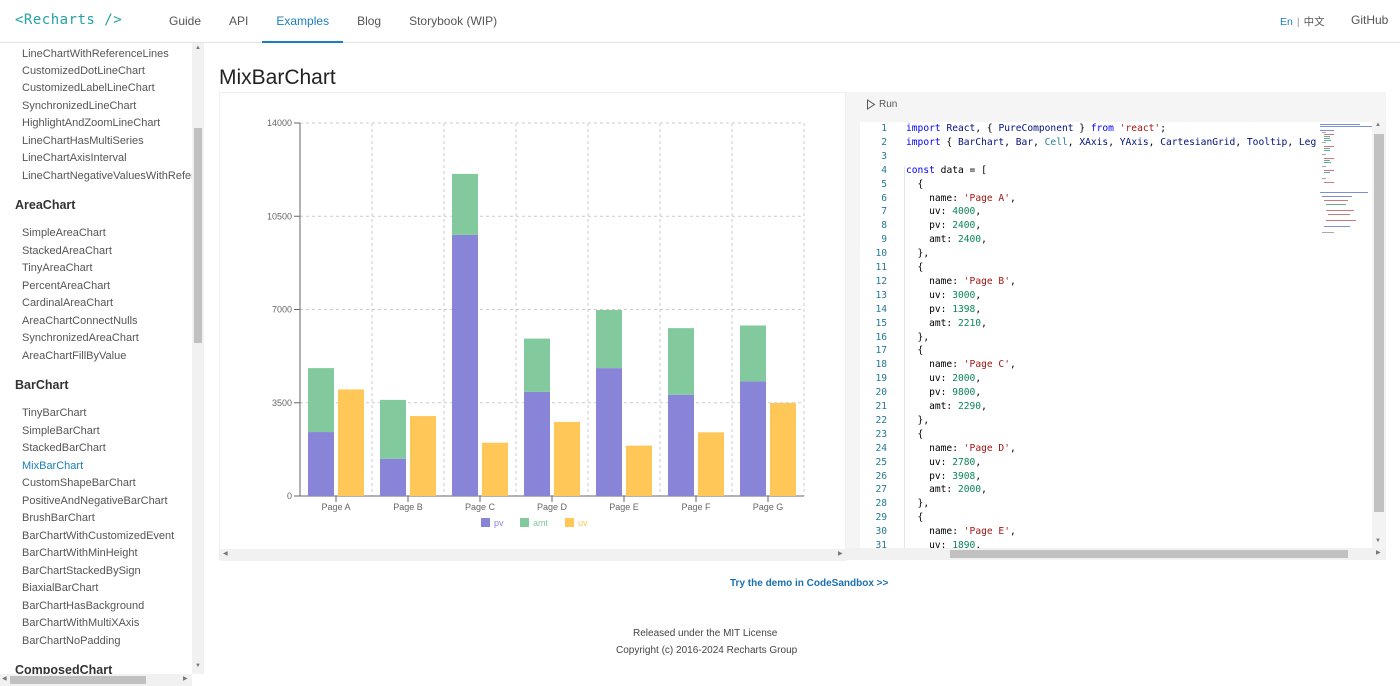  Describe the element at coordinates (83, 71) in the screenshot. I see `sidebar-item: CustomizedDotLineChart` at that location.